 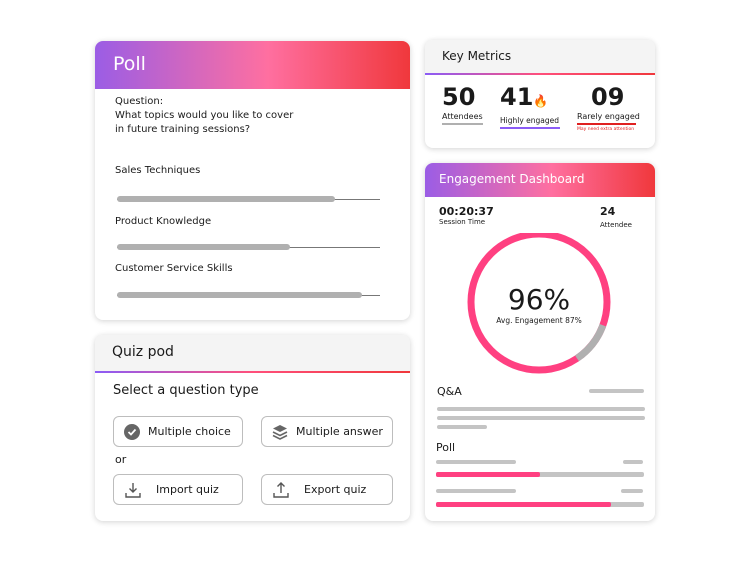 What do you see at coordinates (163, 221) in the screenshot?
I see `option-label: Product Knowledge` at bounding box center [163, 221].